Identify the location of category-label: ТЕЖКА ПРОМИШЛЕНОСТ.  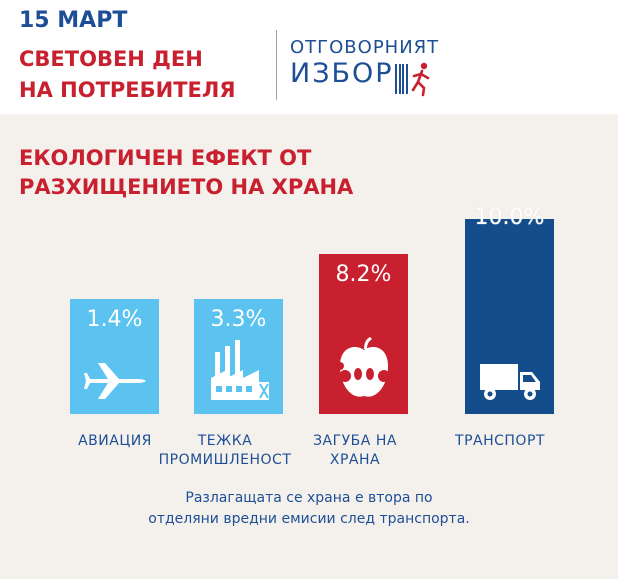
(225, 451).